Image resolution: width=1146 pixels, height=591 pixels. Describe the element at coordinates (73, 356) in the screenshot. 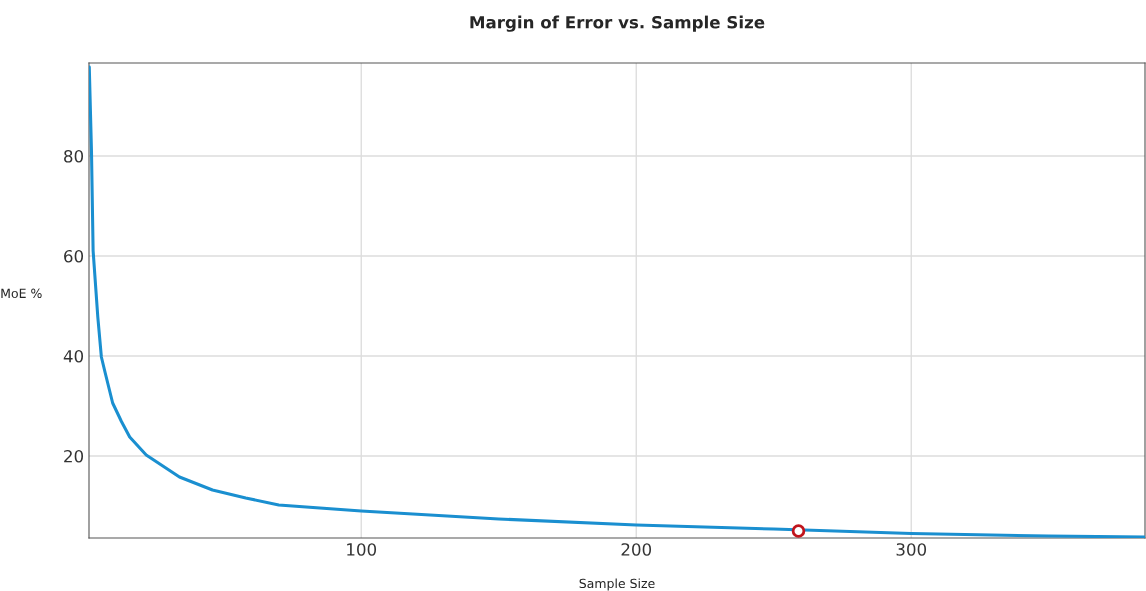

I see `y-tick-label: 40` at that location.